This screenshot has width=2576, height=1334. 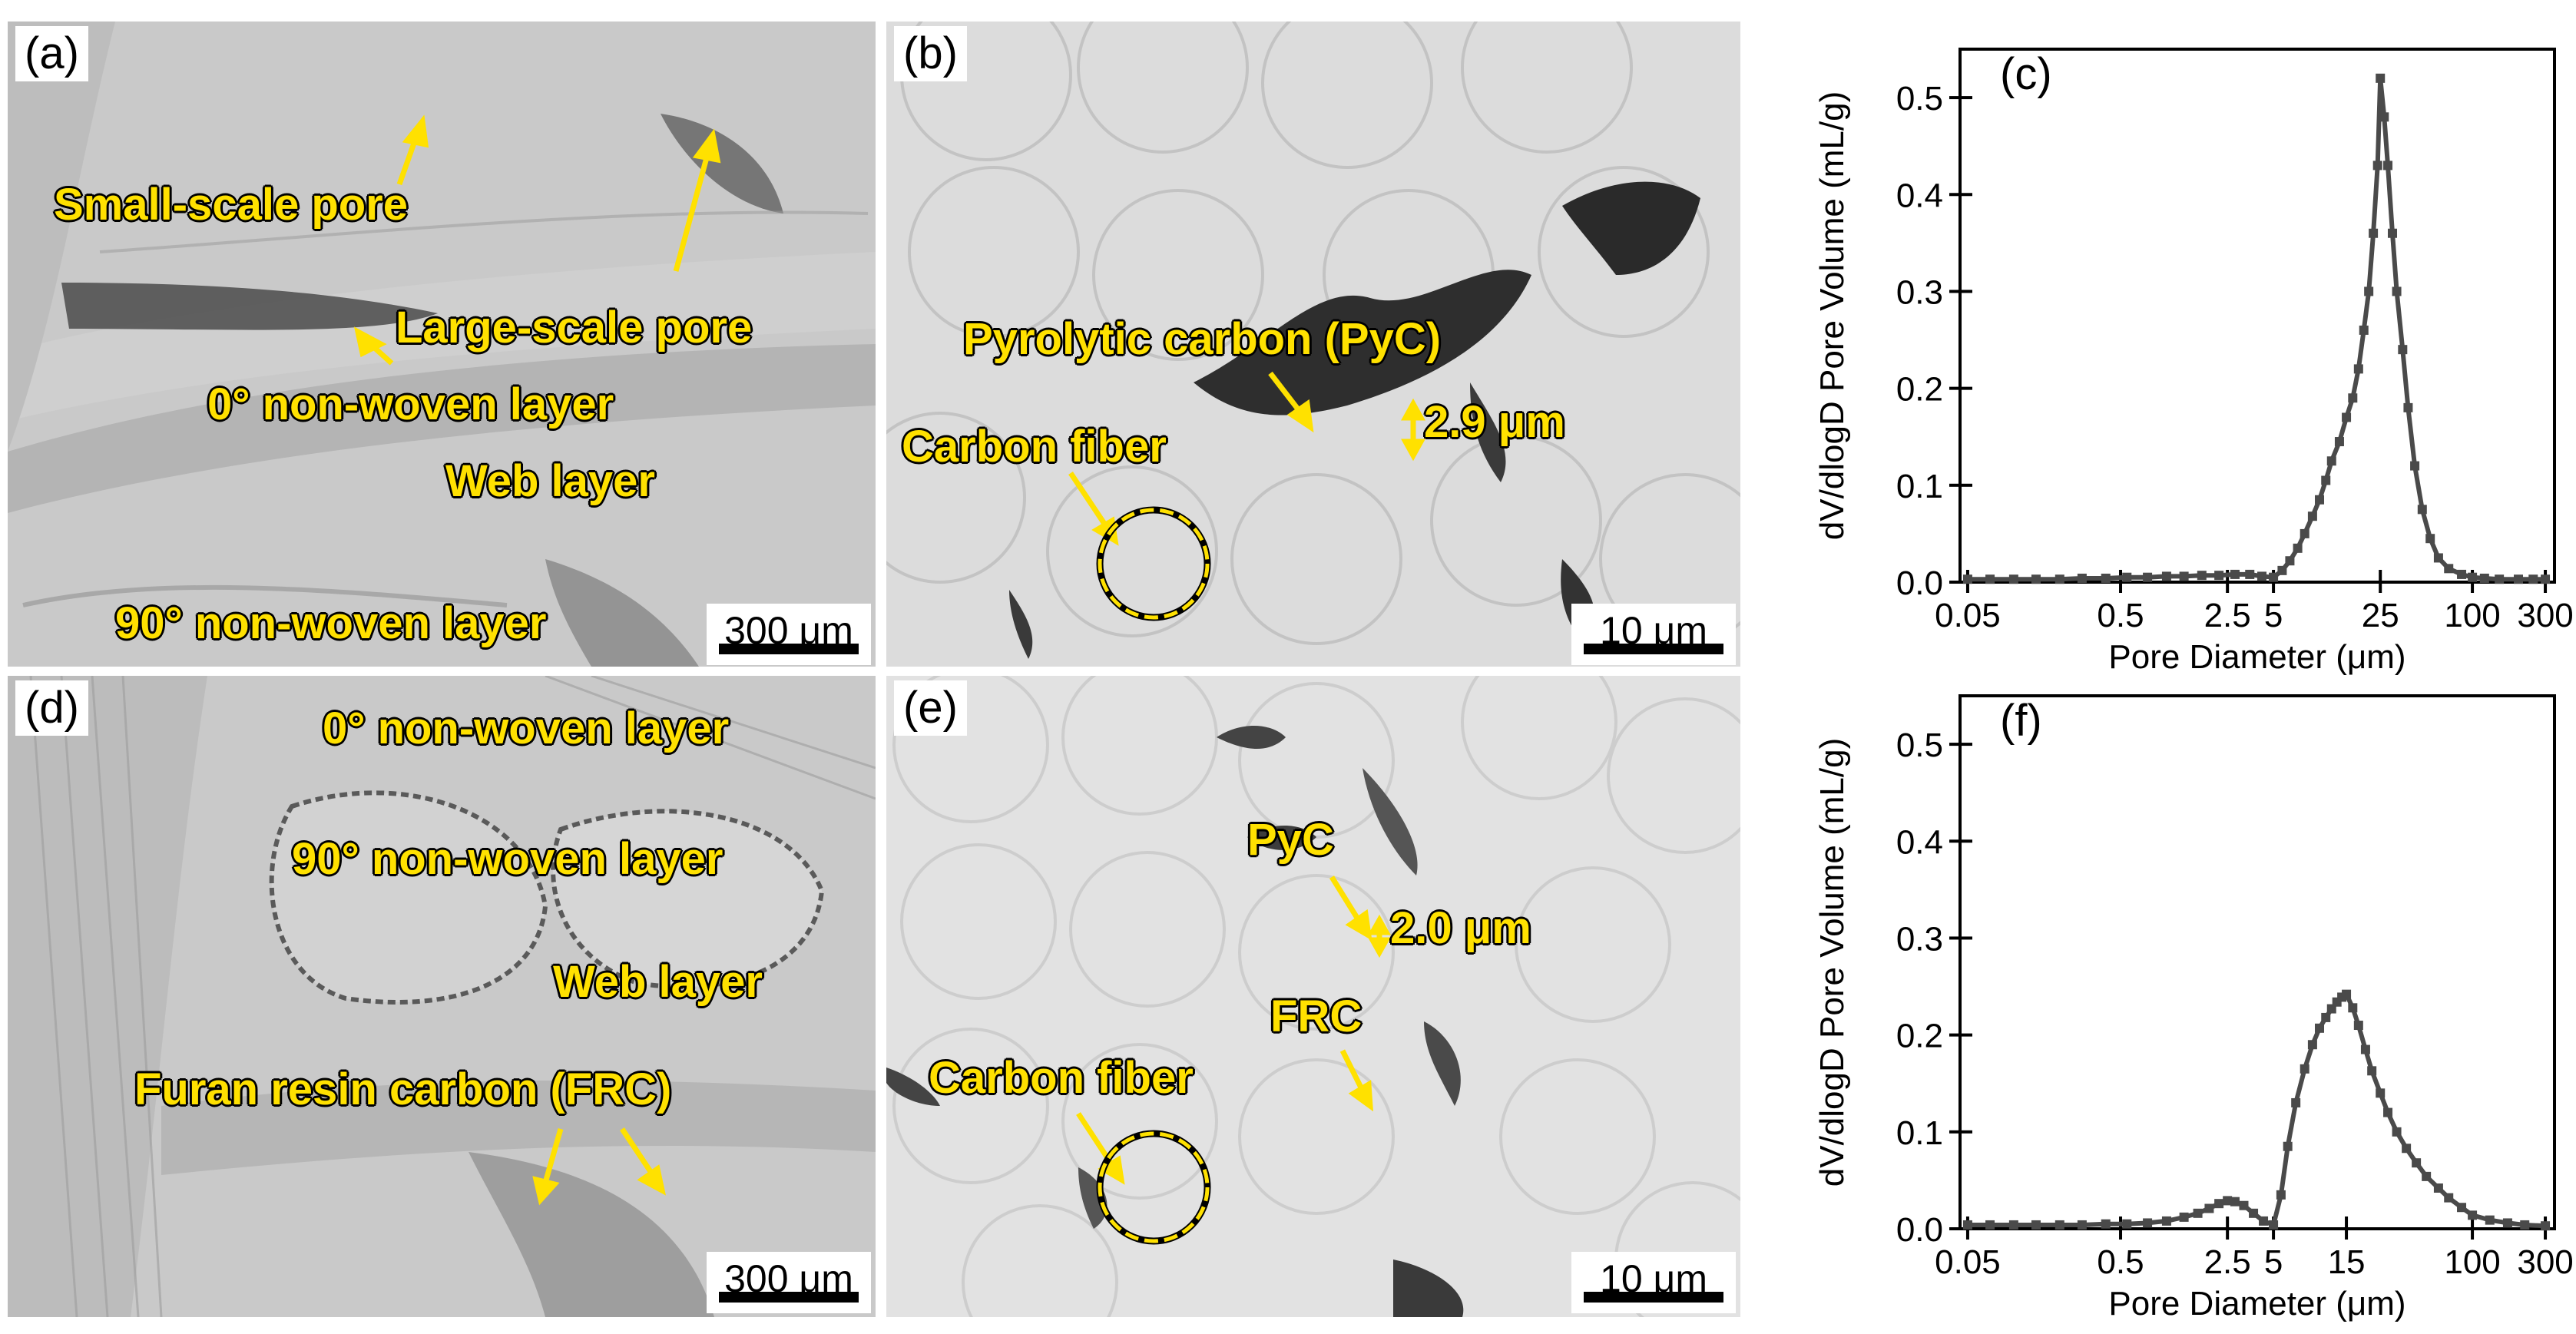 I want to click on y-tick-label: 0.4, so click(x=1920, y=842).